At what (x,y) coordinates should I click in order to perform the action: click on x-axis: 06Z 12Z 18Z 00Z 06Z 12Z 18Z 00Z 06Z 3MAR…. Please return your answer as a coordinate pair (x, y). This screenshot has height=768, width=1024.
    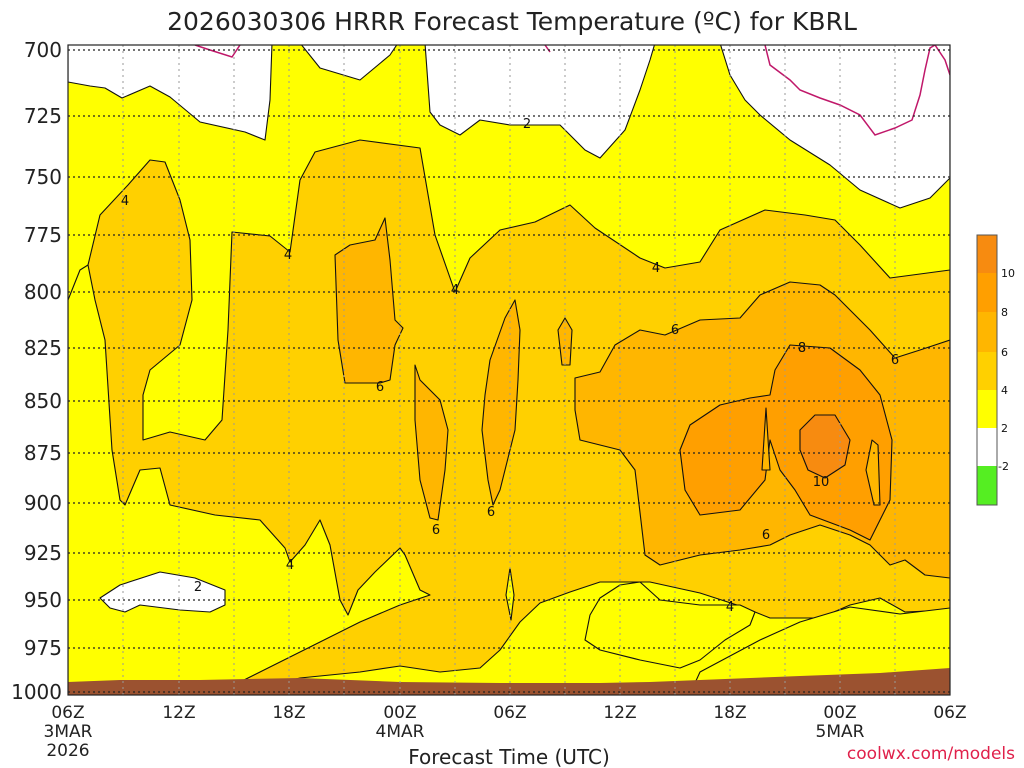
    Looking at the image, I should click on (505, 732).